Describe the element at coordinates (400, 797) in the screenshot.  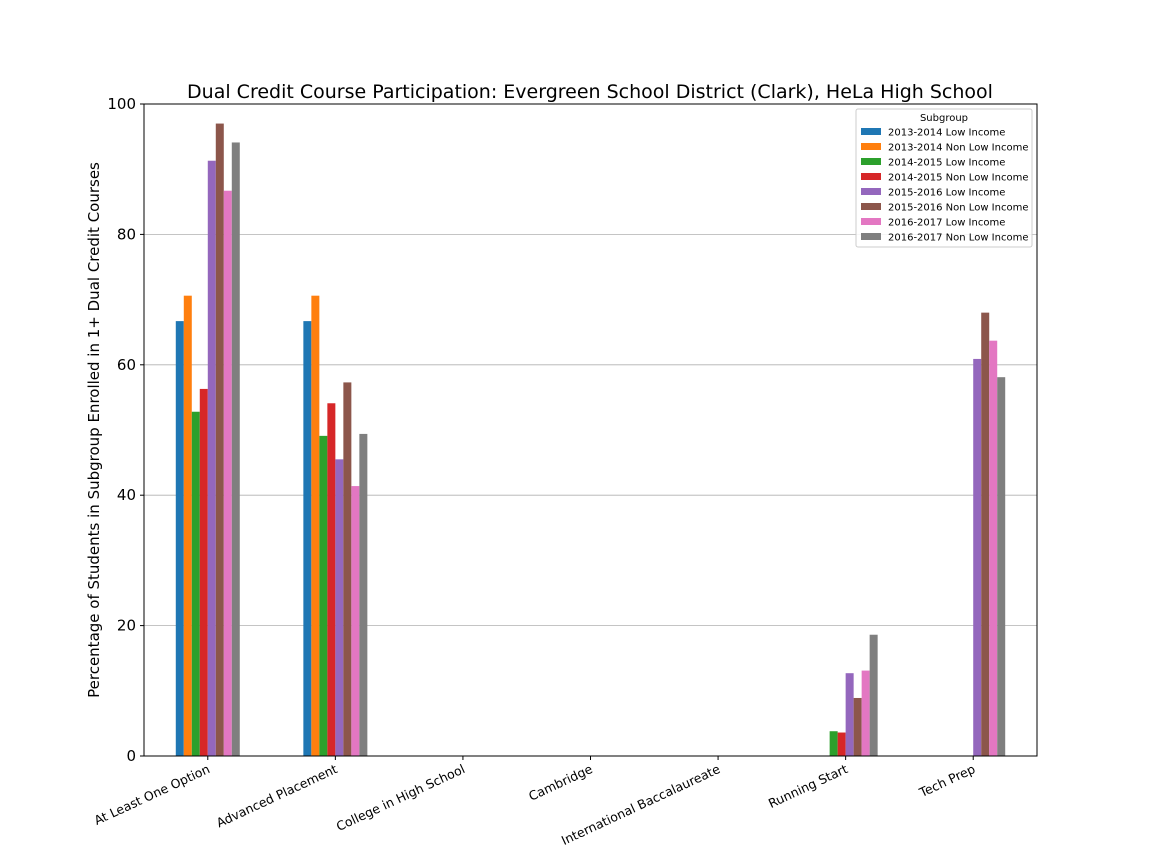
I see `x-tick-label: College in High School` at that location.